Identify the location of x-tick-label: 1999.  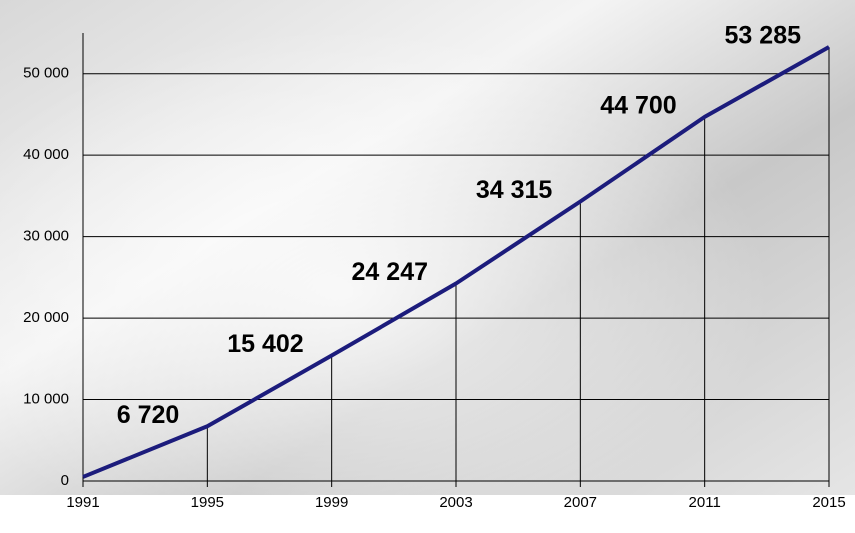
(331, 502).